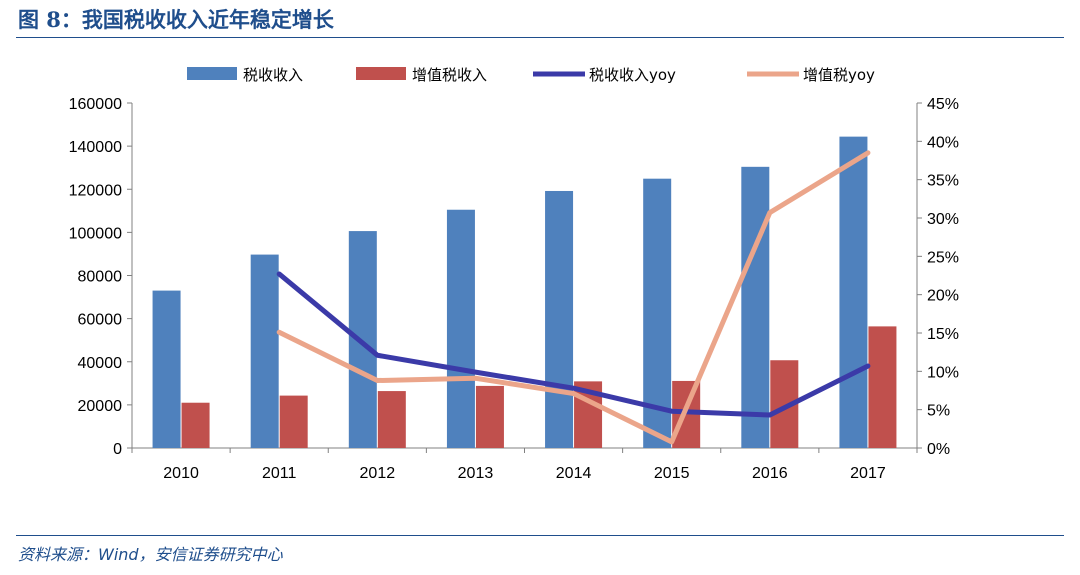 This screenshot has width=1080, height=575. Describe the element at coordinates (531, 75) in the screenshot. I see `chart-legend: 税收收入 增值税收入 税收收入yoy 增值税yoy` at that location.